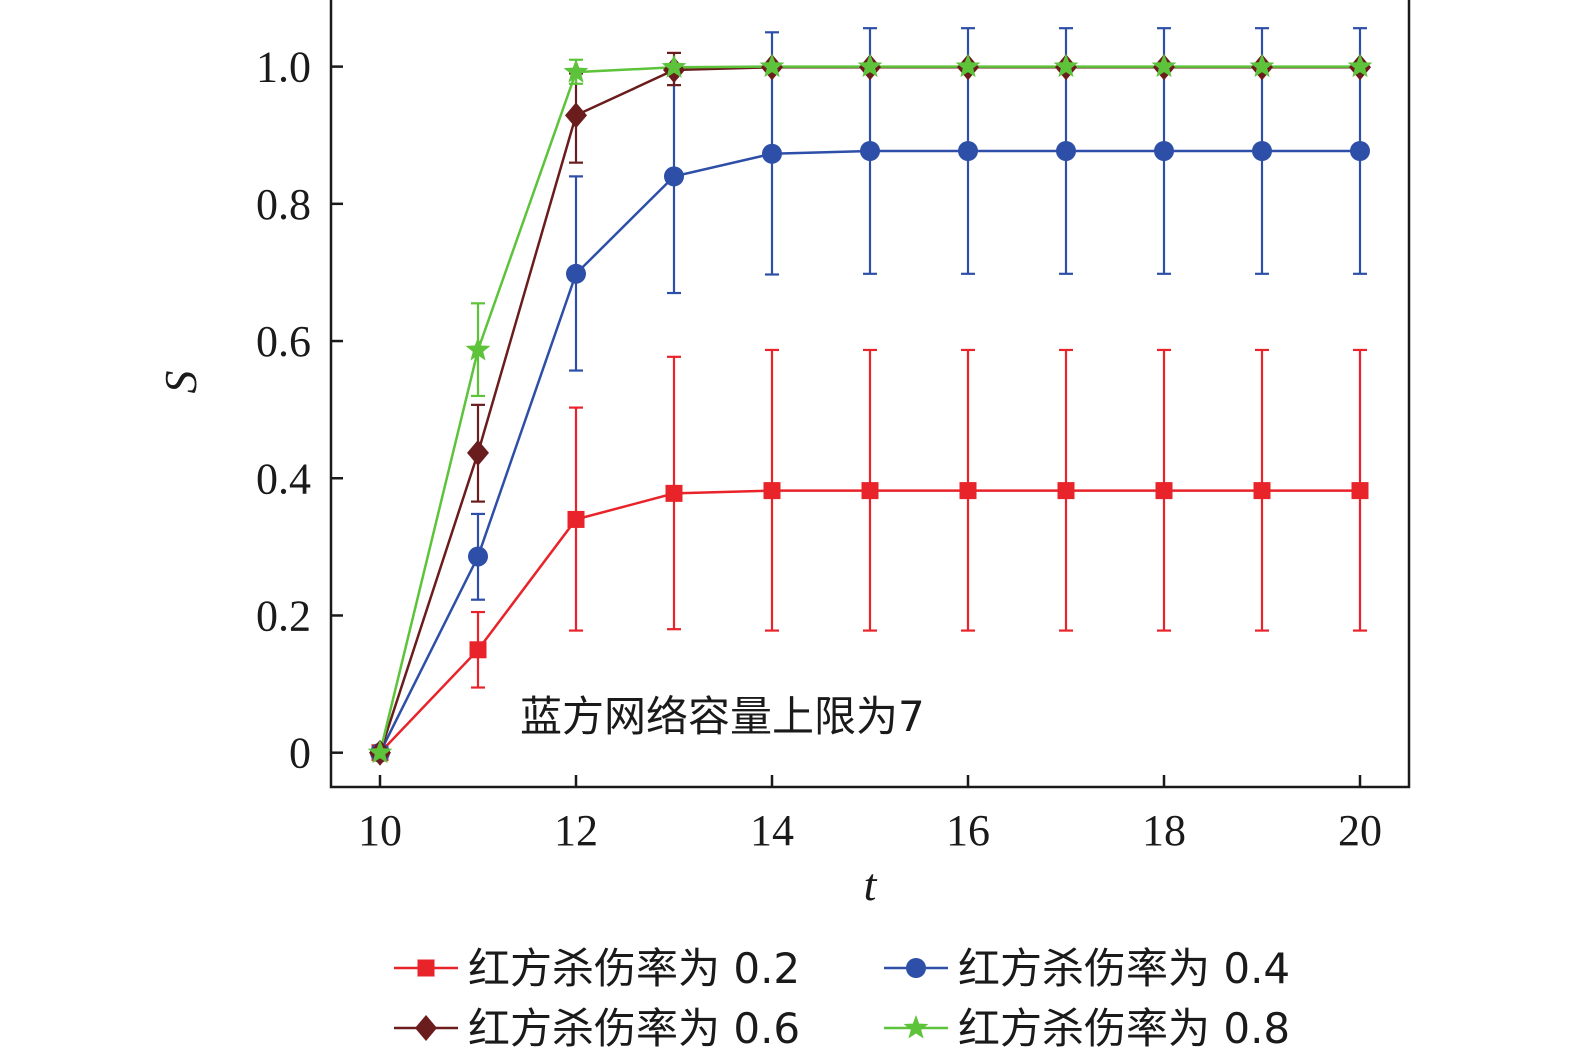 The width and height of the screenshot is (1575, 1064). What do you see at coordinates (283, 341) in the screenshot?
I see `y-tick-label: 0.6` at bounding box center [283, 341].